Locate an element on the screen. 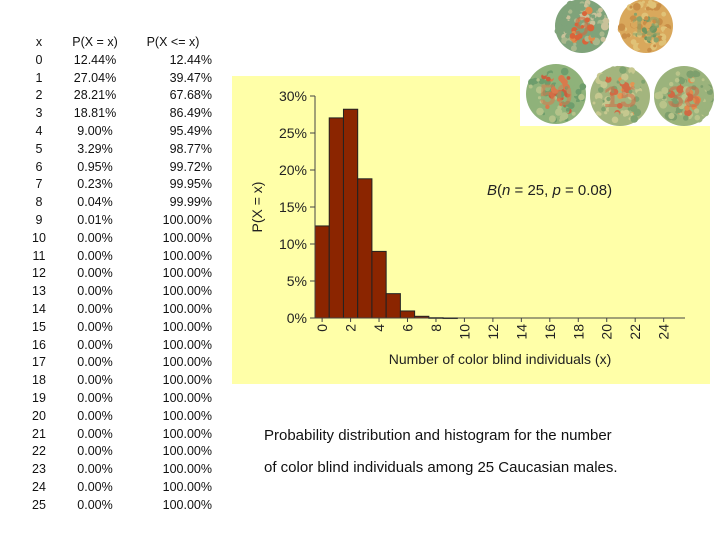 This screenshot has height=540, width=720. x-tick-label: 24 is located at coordinates (664, 332).